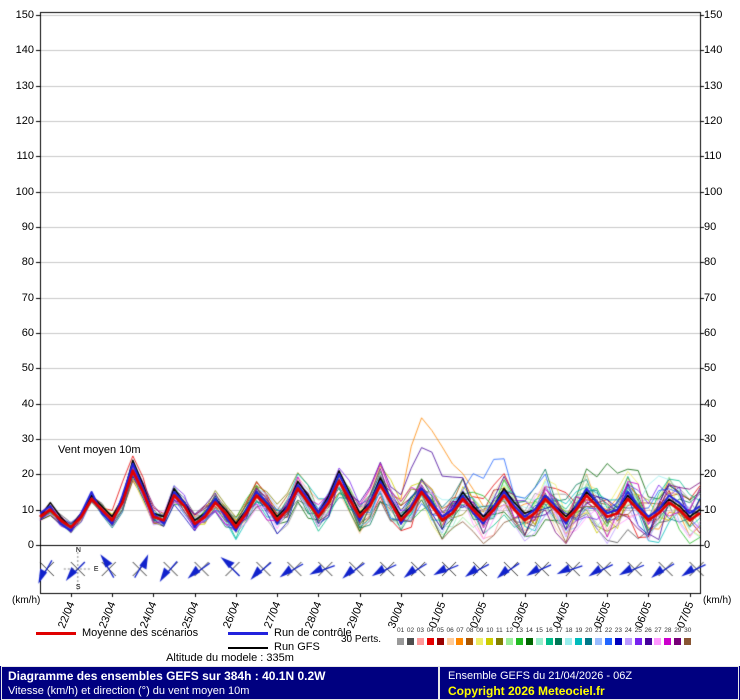 This screenshot has width=740, height=700. Describe the element at coordinates (440, 630) in the screenshot. I see `pert-member-number: 05` at that location.